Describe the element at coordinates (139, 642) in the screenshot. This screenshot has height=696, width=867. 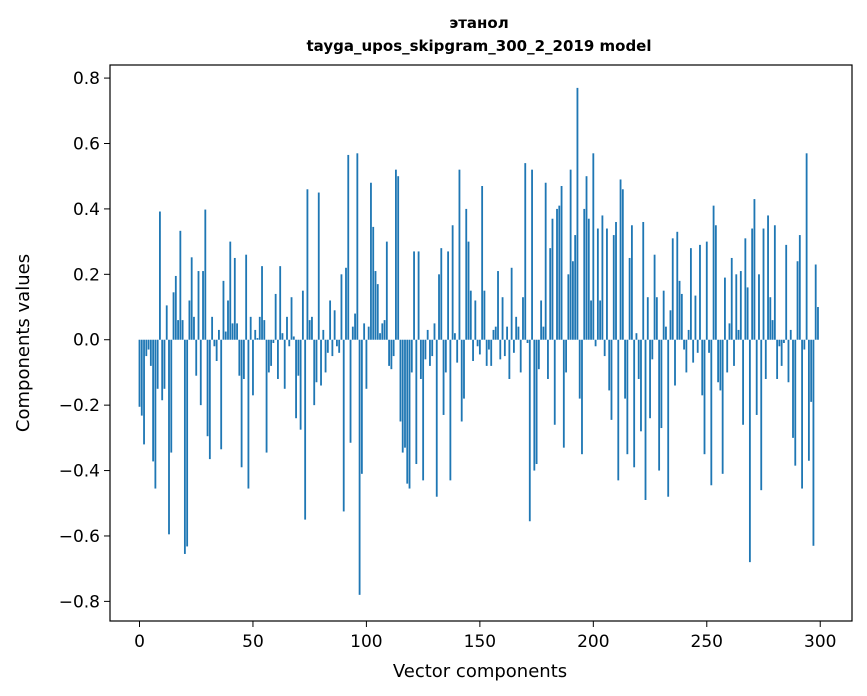
I see `x-tick-label: 0` at that location.